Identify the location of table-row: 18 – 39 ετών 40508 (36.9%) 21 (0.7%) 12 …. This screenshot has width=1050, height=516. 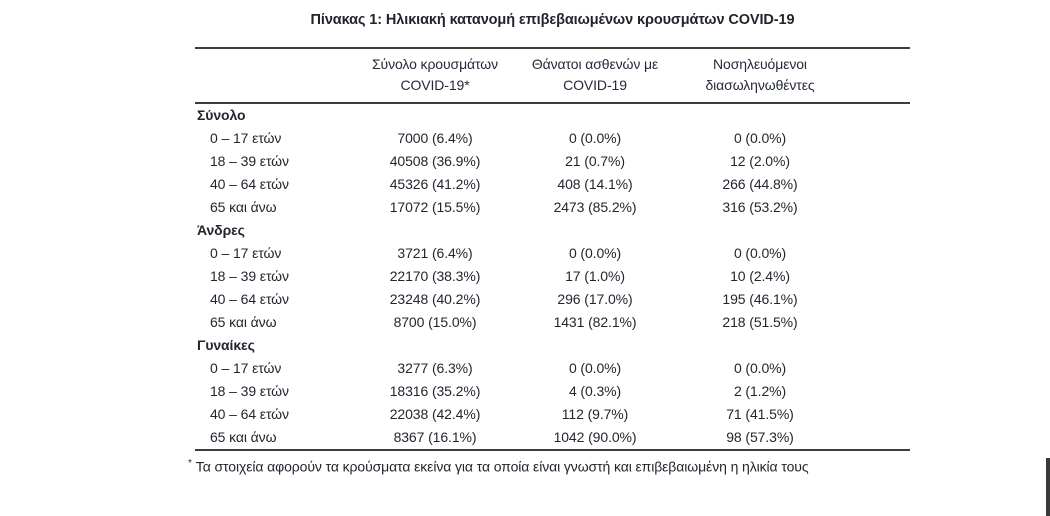
(552, 161).